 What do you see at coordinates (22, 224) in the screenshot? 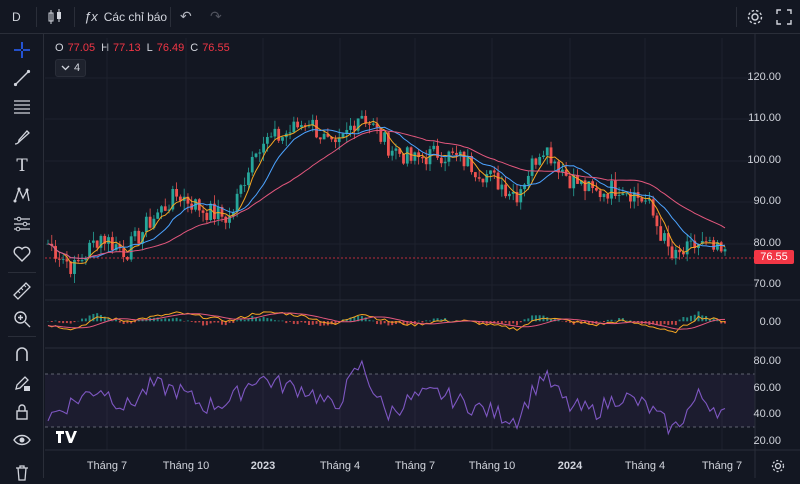
I see `forecast-tool` at bounding box center [22, 224].